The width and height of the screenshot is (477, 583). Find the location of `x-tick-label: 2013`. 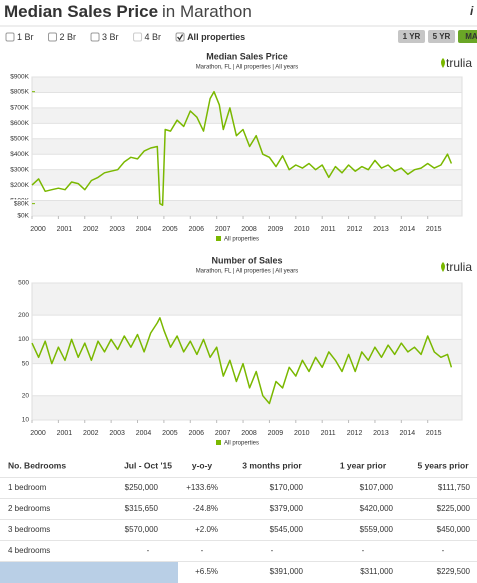

x-tick-label: 2013 is located at coordinates (381, 433).